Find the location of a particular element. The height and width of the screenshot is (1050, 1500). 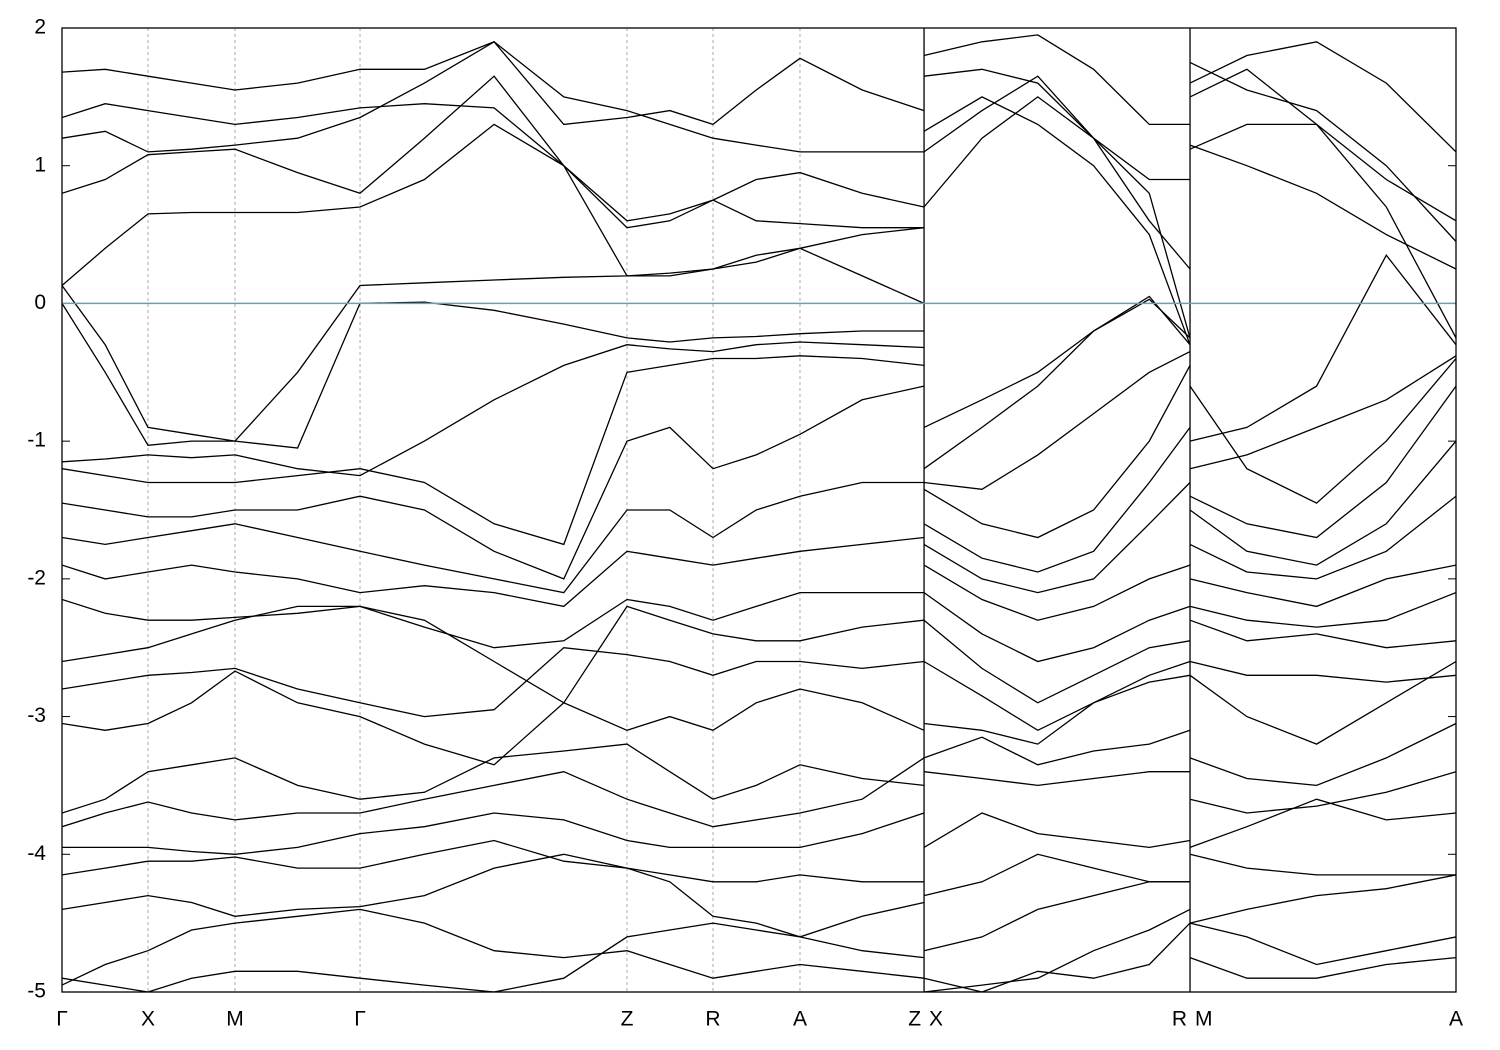

y-tick-label: -3 is located at coordinates (36, 715).